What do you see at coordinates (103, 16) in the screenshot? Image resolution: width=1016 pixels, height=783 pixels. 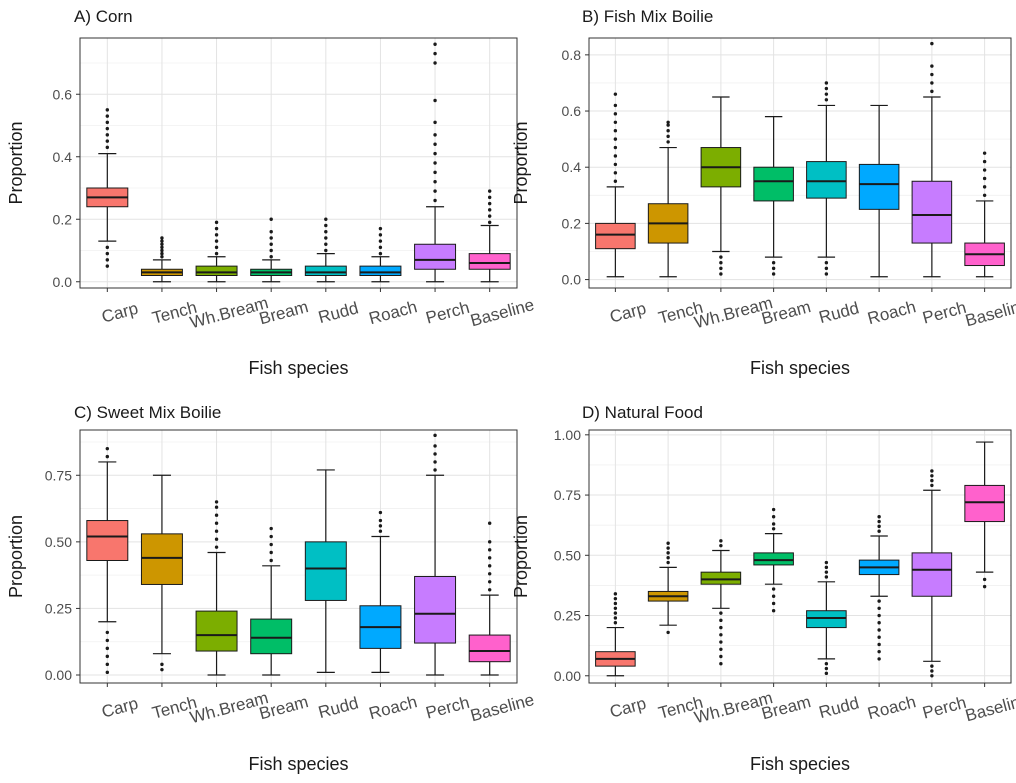 I see `panel-title: A) Corn` at bounding box center [103, 16].